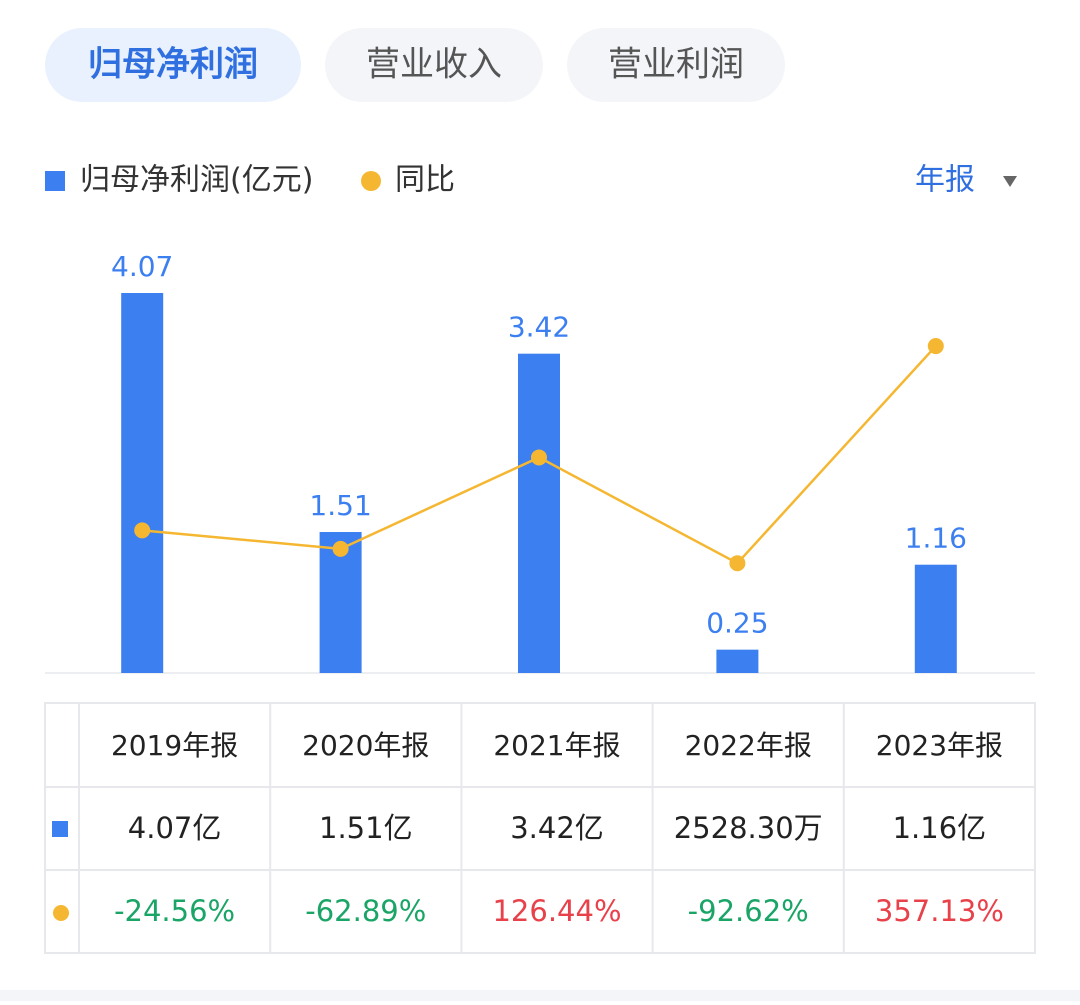 The width and height of the screenshot is (1080, 1005). I want to click on data-label: 1.51, so click(340, 505).